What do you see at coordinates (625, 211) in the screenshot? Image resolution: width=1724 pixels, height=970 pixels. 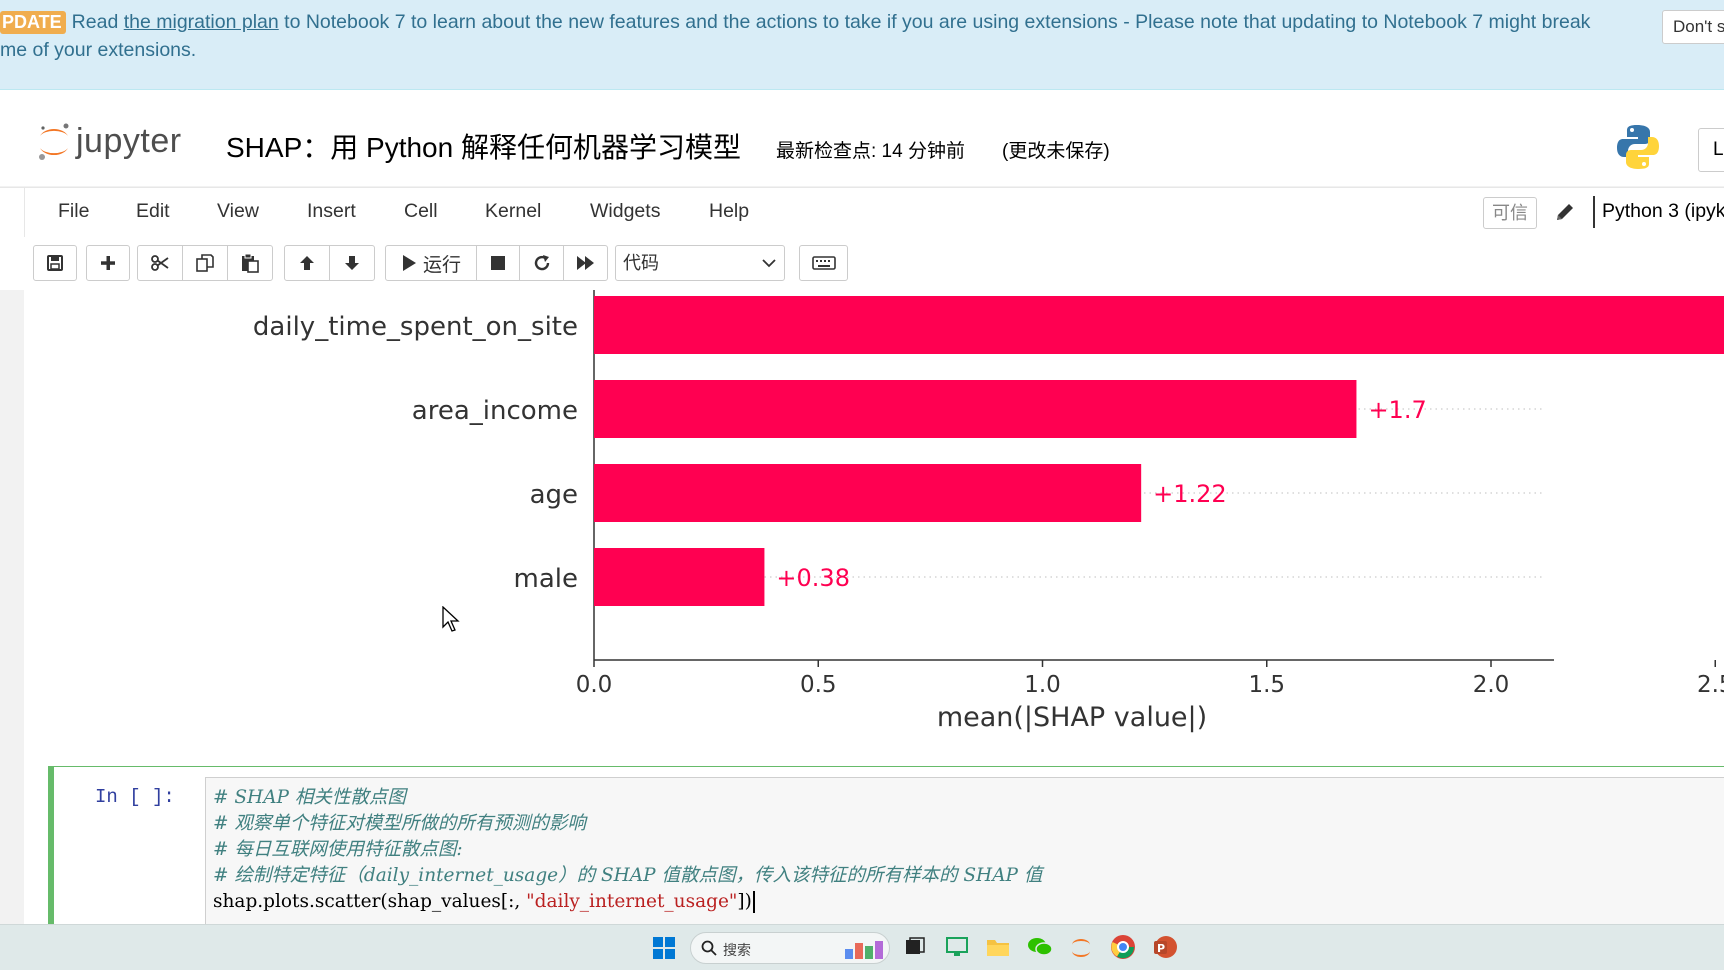 I see `menu-widgets: Widgets` at bounding box center [625, 211].